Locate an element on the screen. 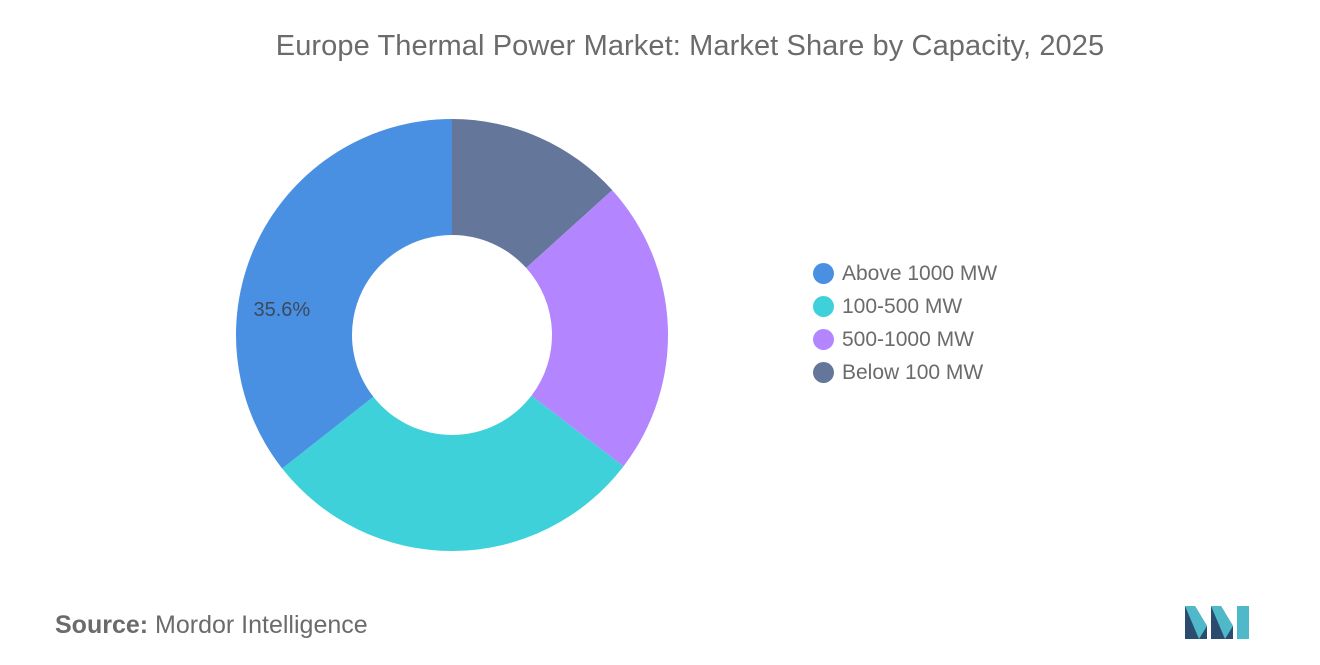 The height and width of the screenshot is (665, 1320). donut-slice-100-500-mw is located at coordinates (453, 473).